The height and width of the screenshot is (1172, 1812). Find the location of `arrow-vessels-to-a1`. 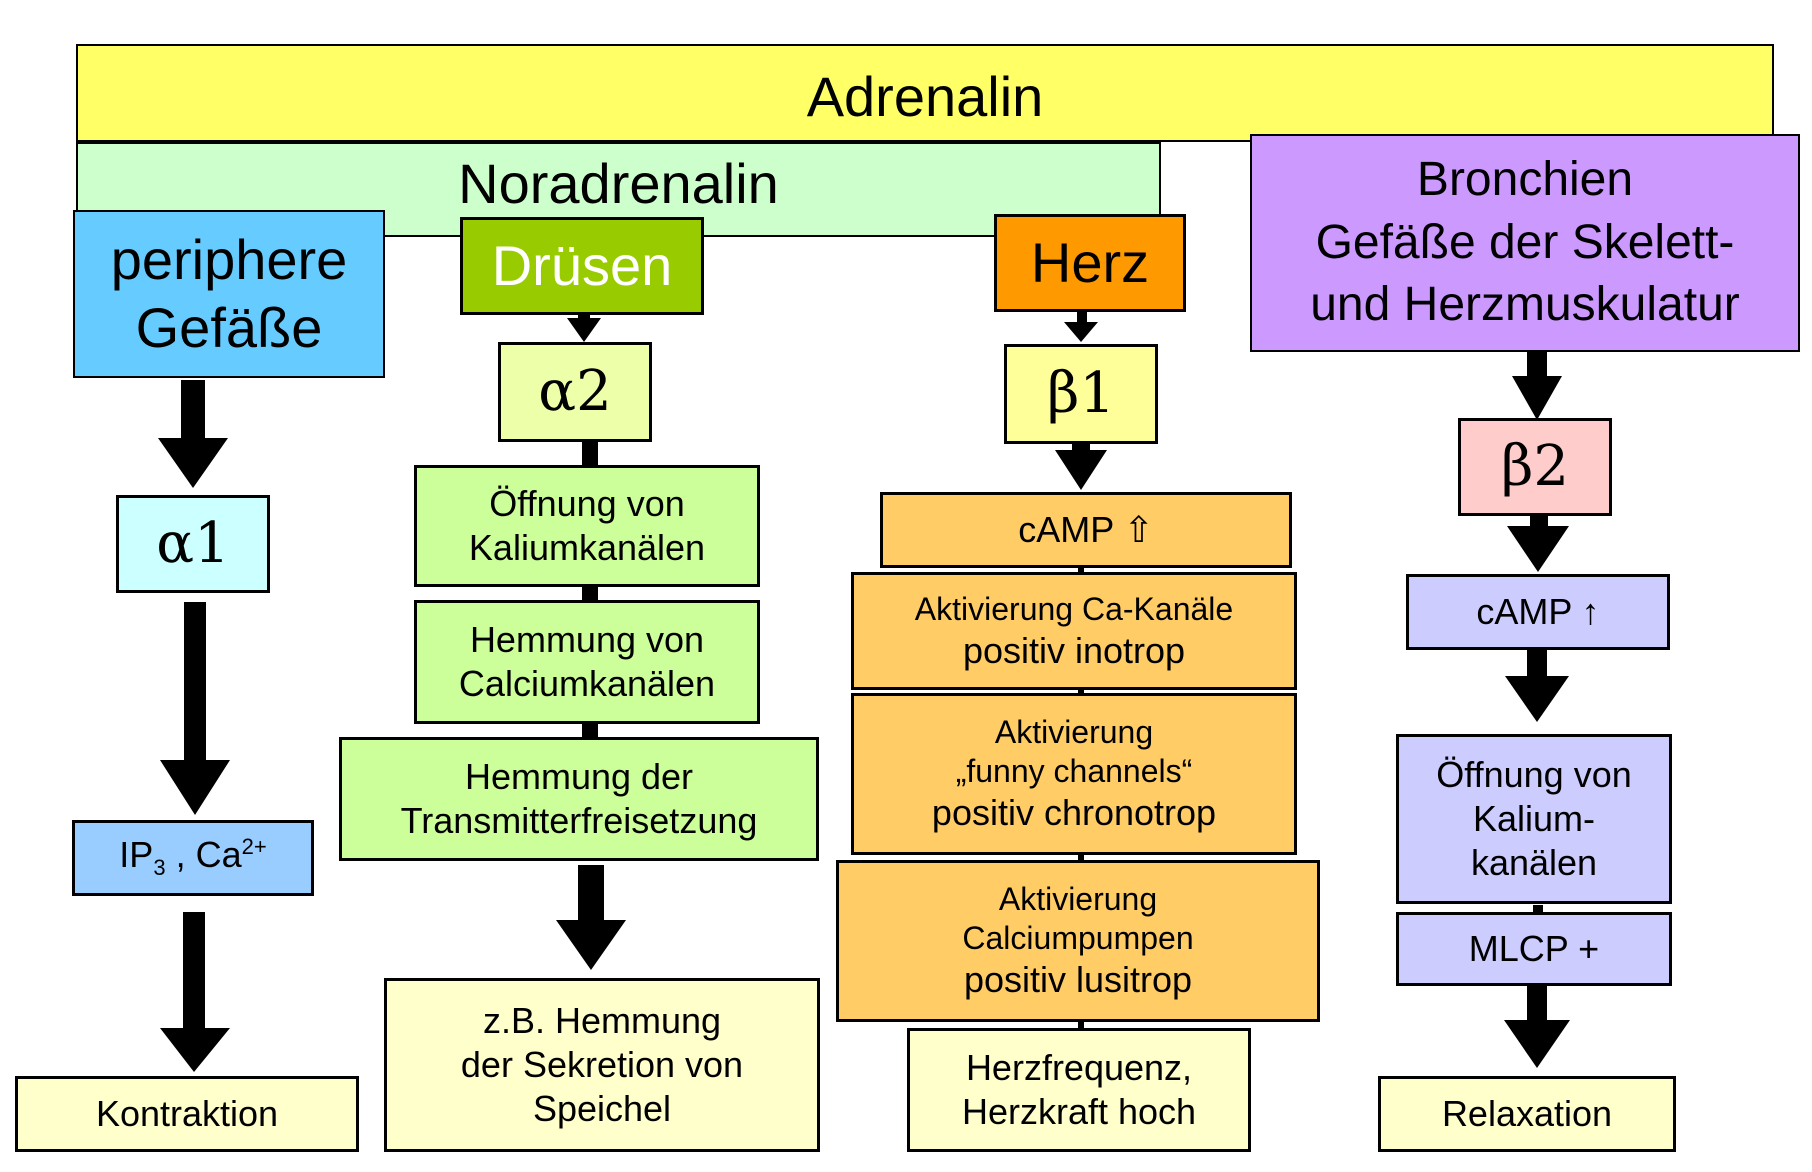

arrow-vessels-to-a1 is located at coordinates (193, 434).